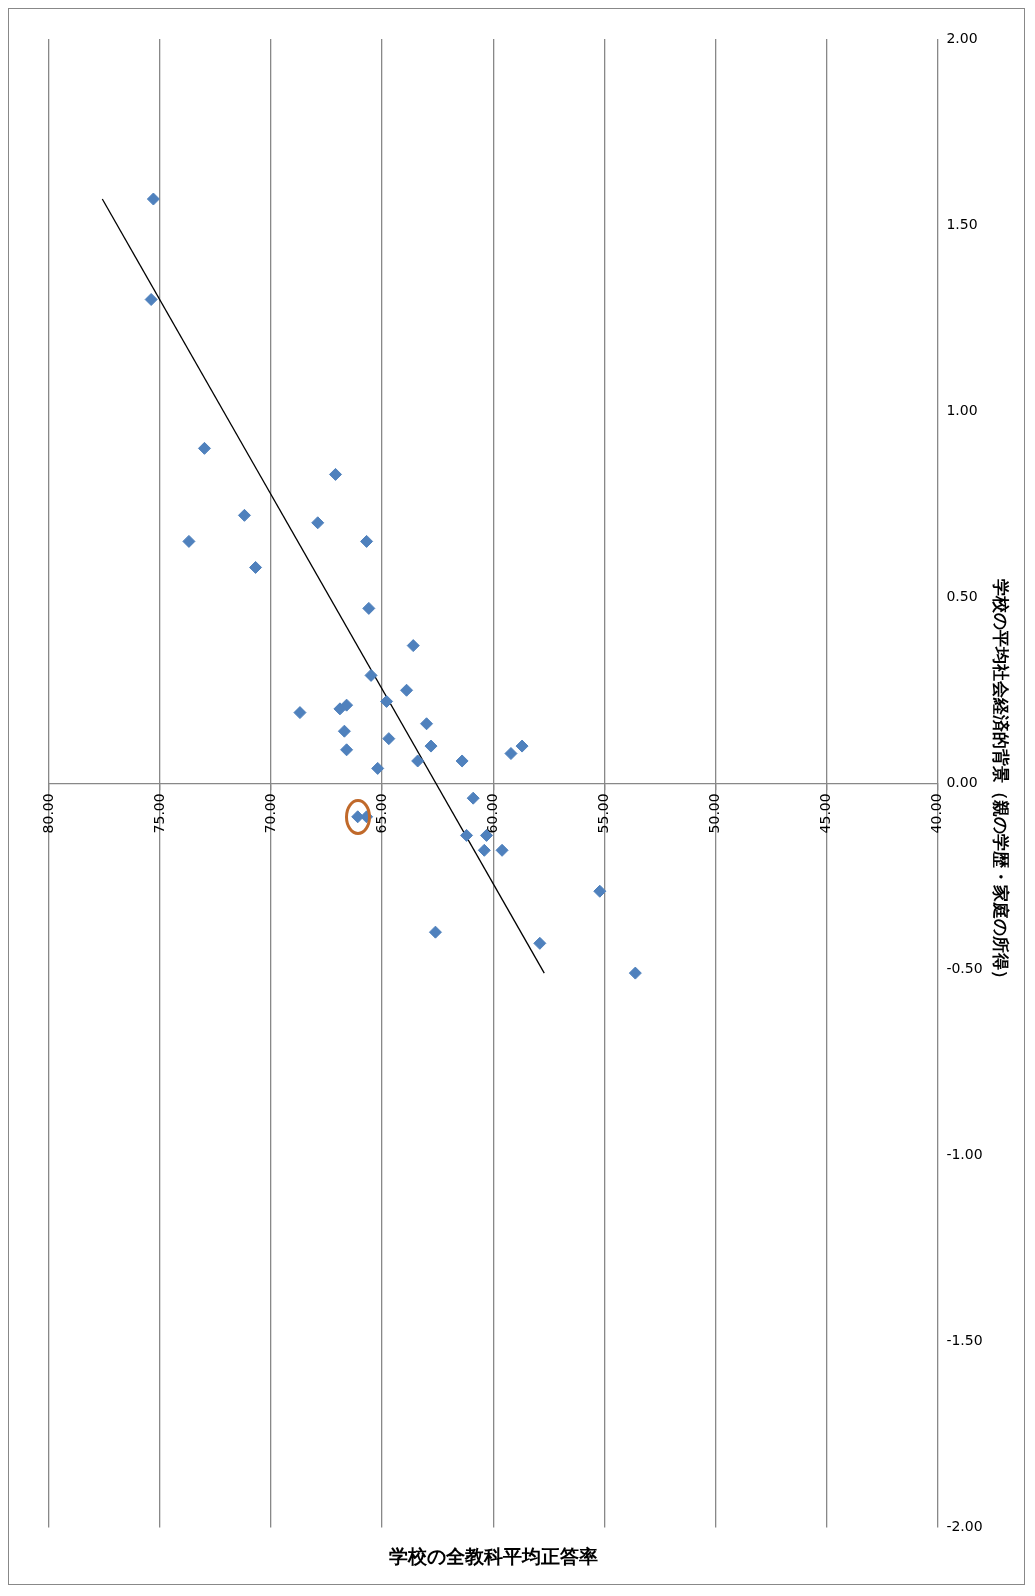  What do you see at coordinates (713, 813) in the screenshot?
I see `x-tick-label: 50.00` at bounding box center [713, 813].